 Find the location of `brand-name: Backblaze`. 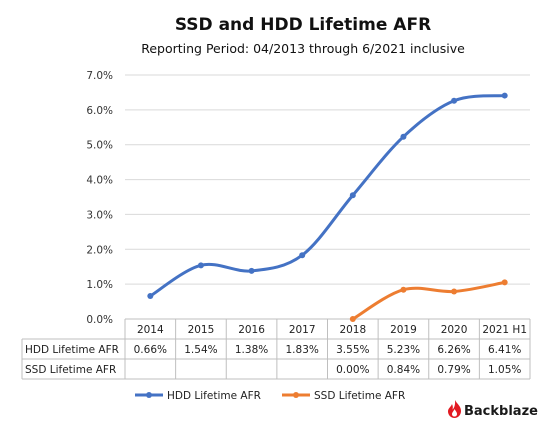

brand-name: Backblaze is located at coordinates (501, 411).